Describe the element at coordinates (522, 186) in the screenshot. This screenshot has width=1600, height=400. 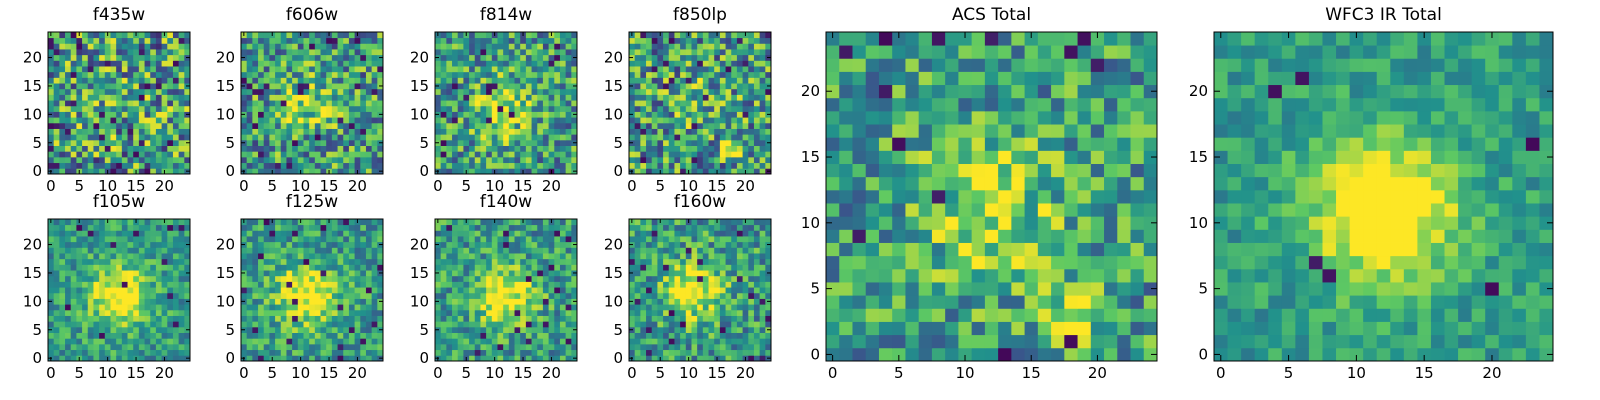
I see `x-tick-label: 15` at that location.